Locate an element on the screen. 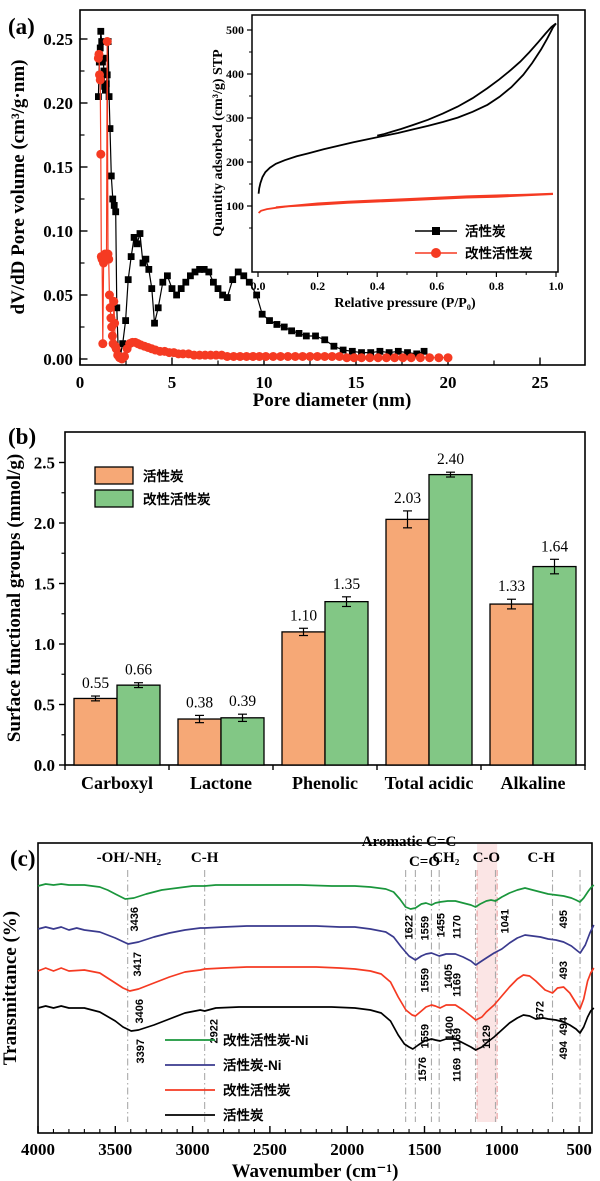 The image size is (600, 1181). c-peak-label: 1455 is located at coordinates (441, 925).